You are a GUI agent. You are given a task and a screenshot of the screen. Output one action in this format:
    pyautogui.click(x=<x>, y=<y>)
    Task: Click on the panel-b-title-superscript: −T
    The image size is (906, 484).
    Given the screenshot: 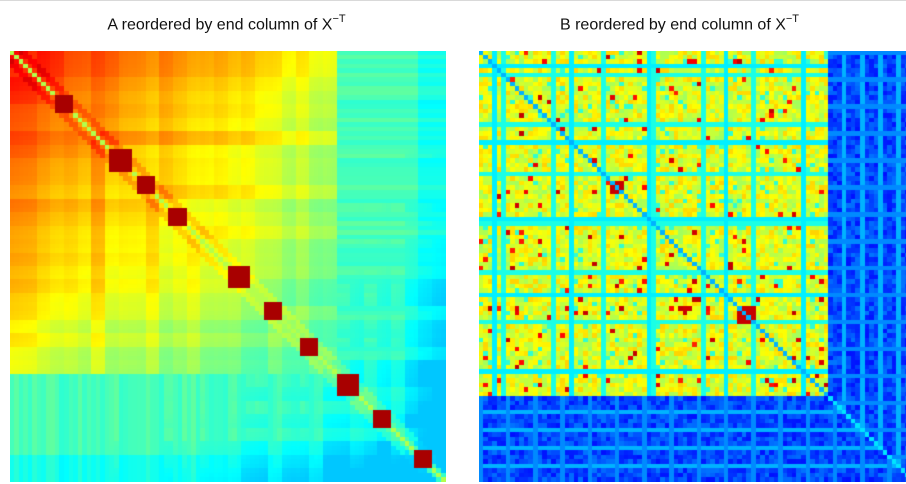 What is the action you would take?
    pyautogui.click(x=792, y=19)
    